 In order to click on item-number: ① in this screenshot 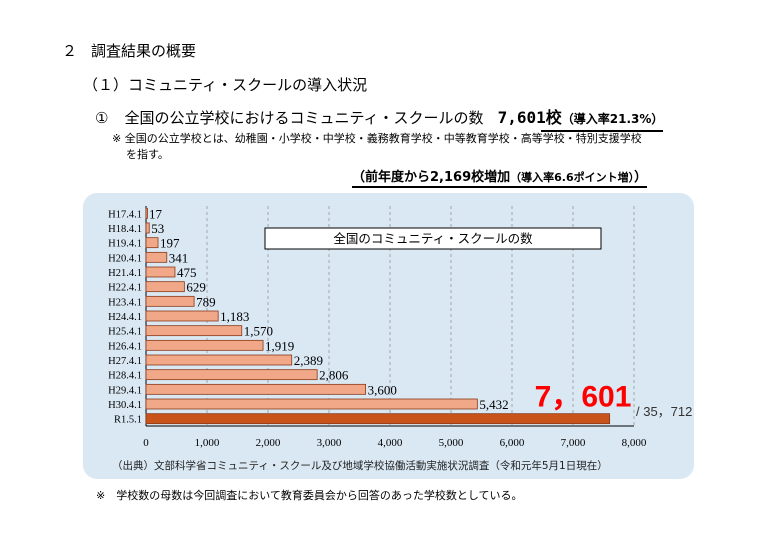, I will do `click(102, 118)`.